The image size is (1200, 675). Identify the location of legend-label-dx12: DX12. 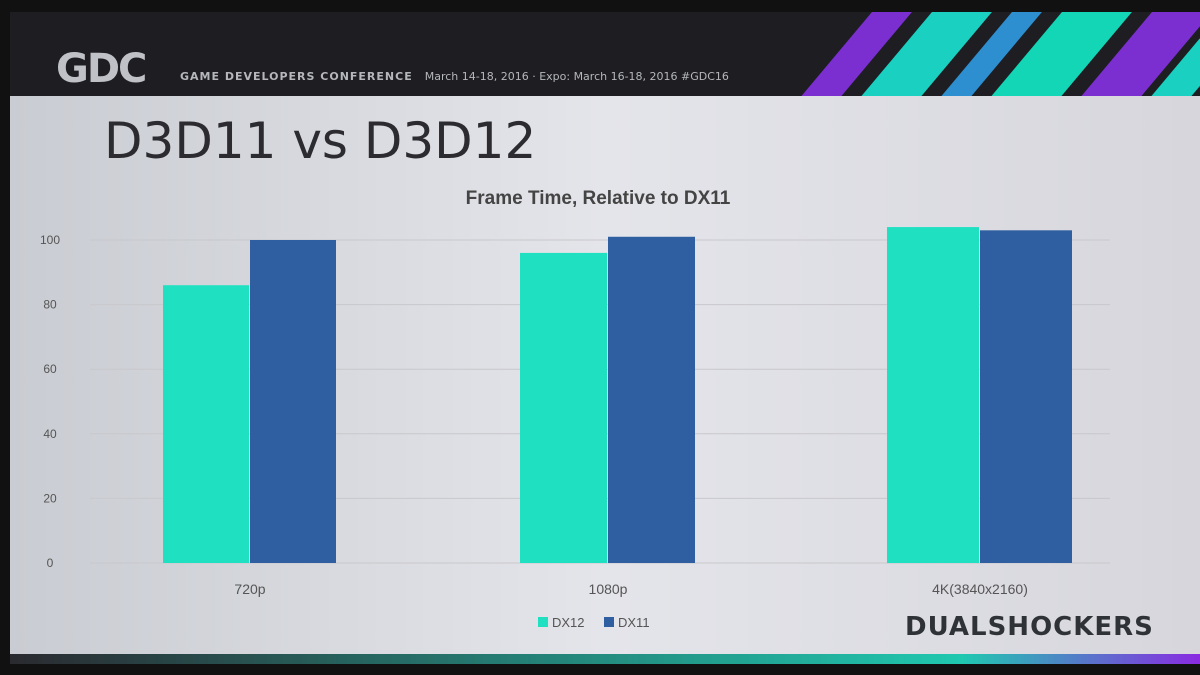
(568, 622).